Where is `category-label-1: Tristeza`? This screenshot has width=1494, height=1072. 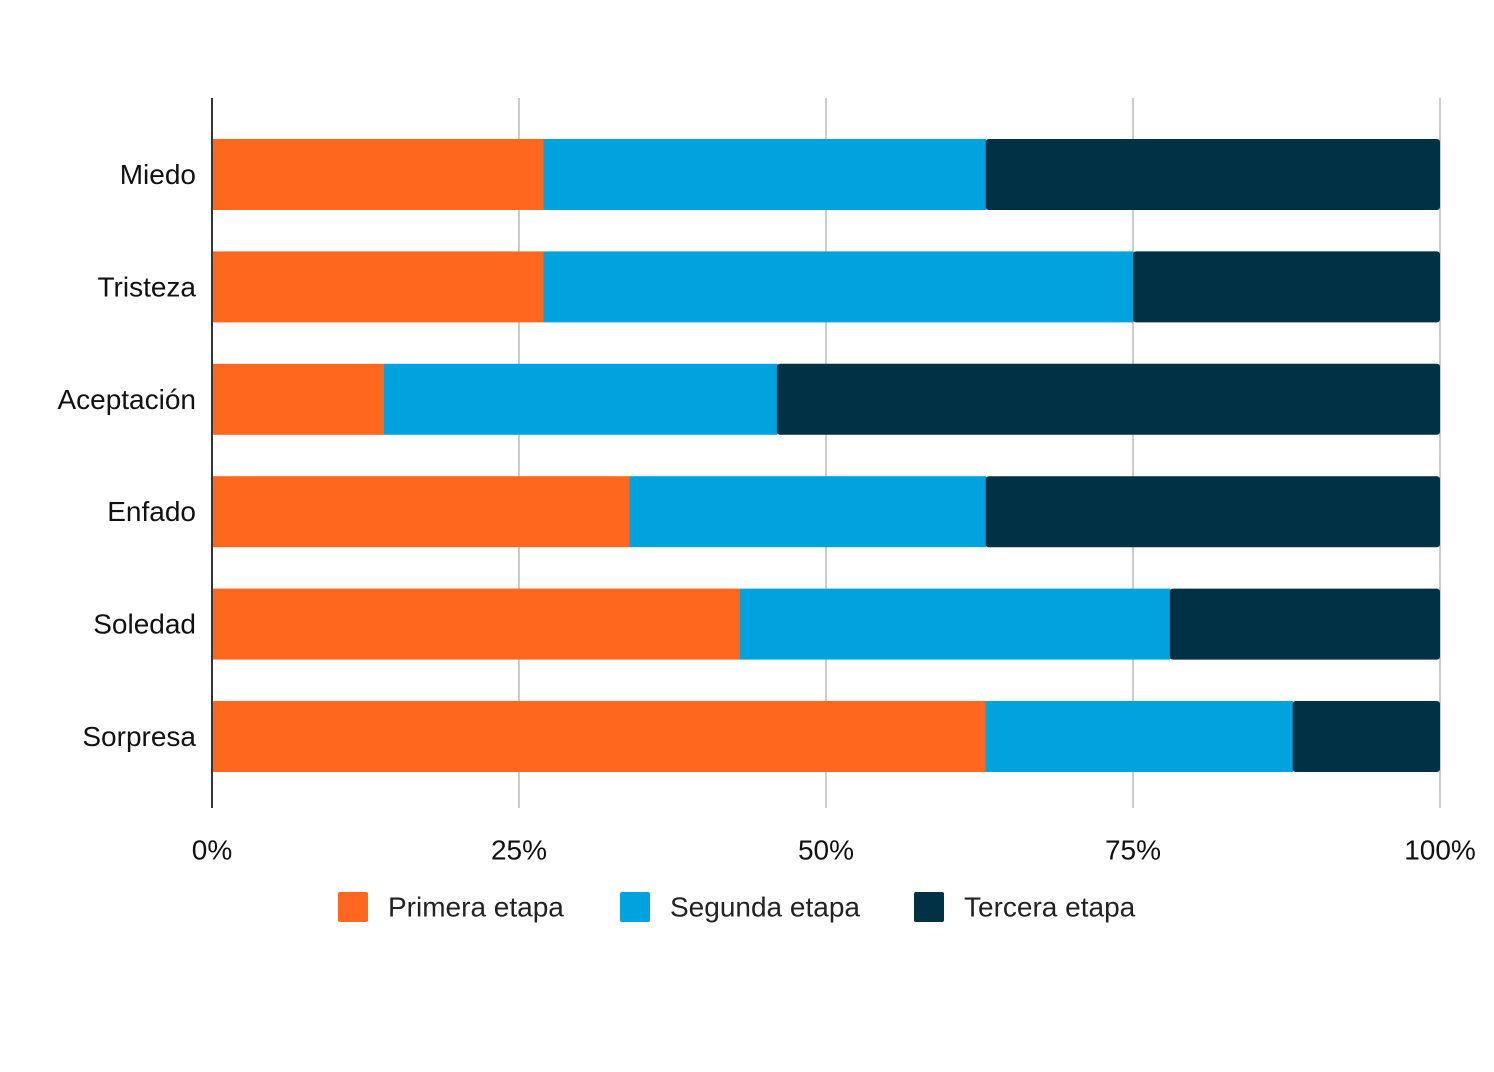 category-label-1: Tristeza is located at coordinates (146, 286).